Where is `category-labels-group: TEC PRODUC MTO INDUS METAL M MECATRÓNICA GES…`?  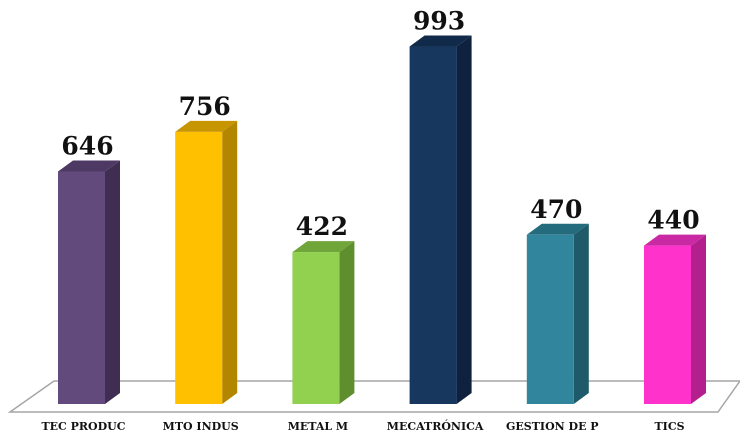
category-labels-group: TEC PRODUC MTO INDUS METAL M MECATRÓNICA GES… is located at coordinates (362, 426).